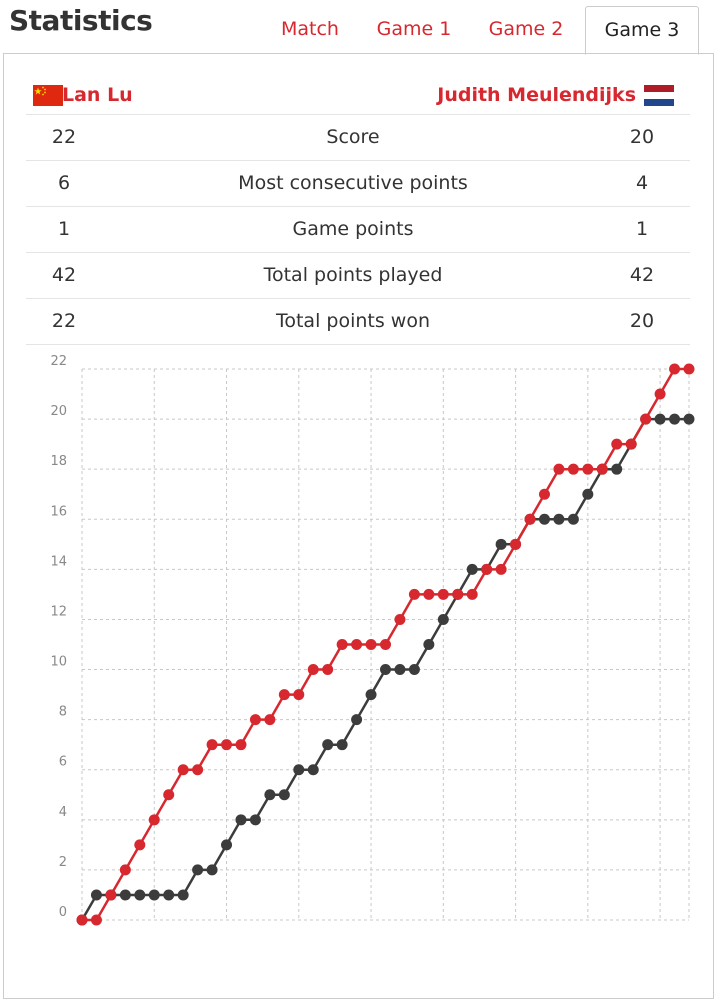 The image size is (720, 1007). I want to click on table-row: 22 Total points won 20, so click(358, 321).